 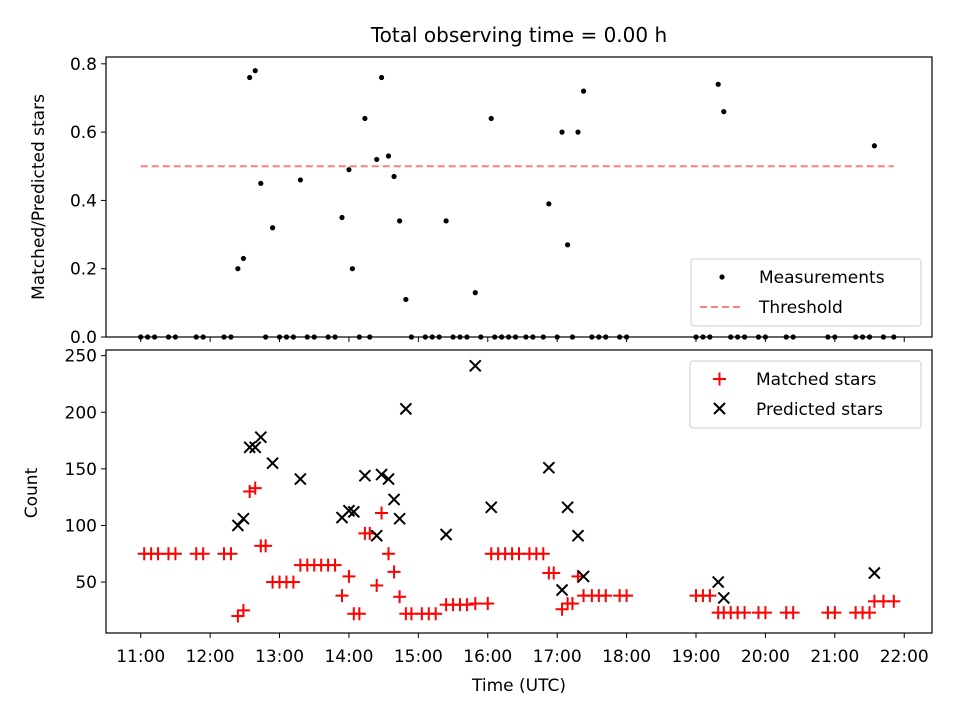 I want to click on legend-predicted-label: Predicted stars, so click(x=819, y=410).